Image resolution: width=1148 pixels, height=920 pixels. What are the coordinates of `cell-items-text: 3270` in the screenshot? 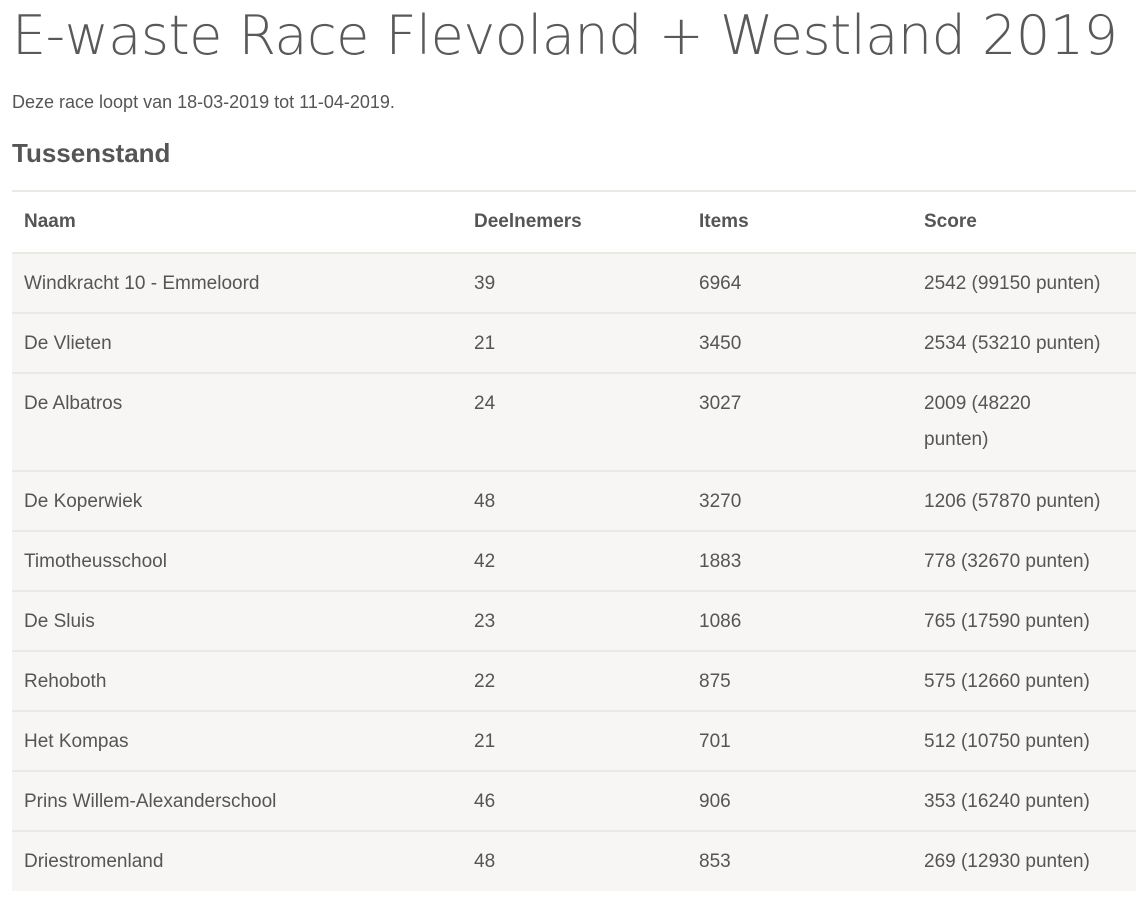 It's located at (720, 501).